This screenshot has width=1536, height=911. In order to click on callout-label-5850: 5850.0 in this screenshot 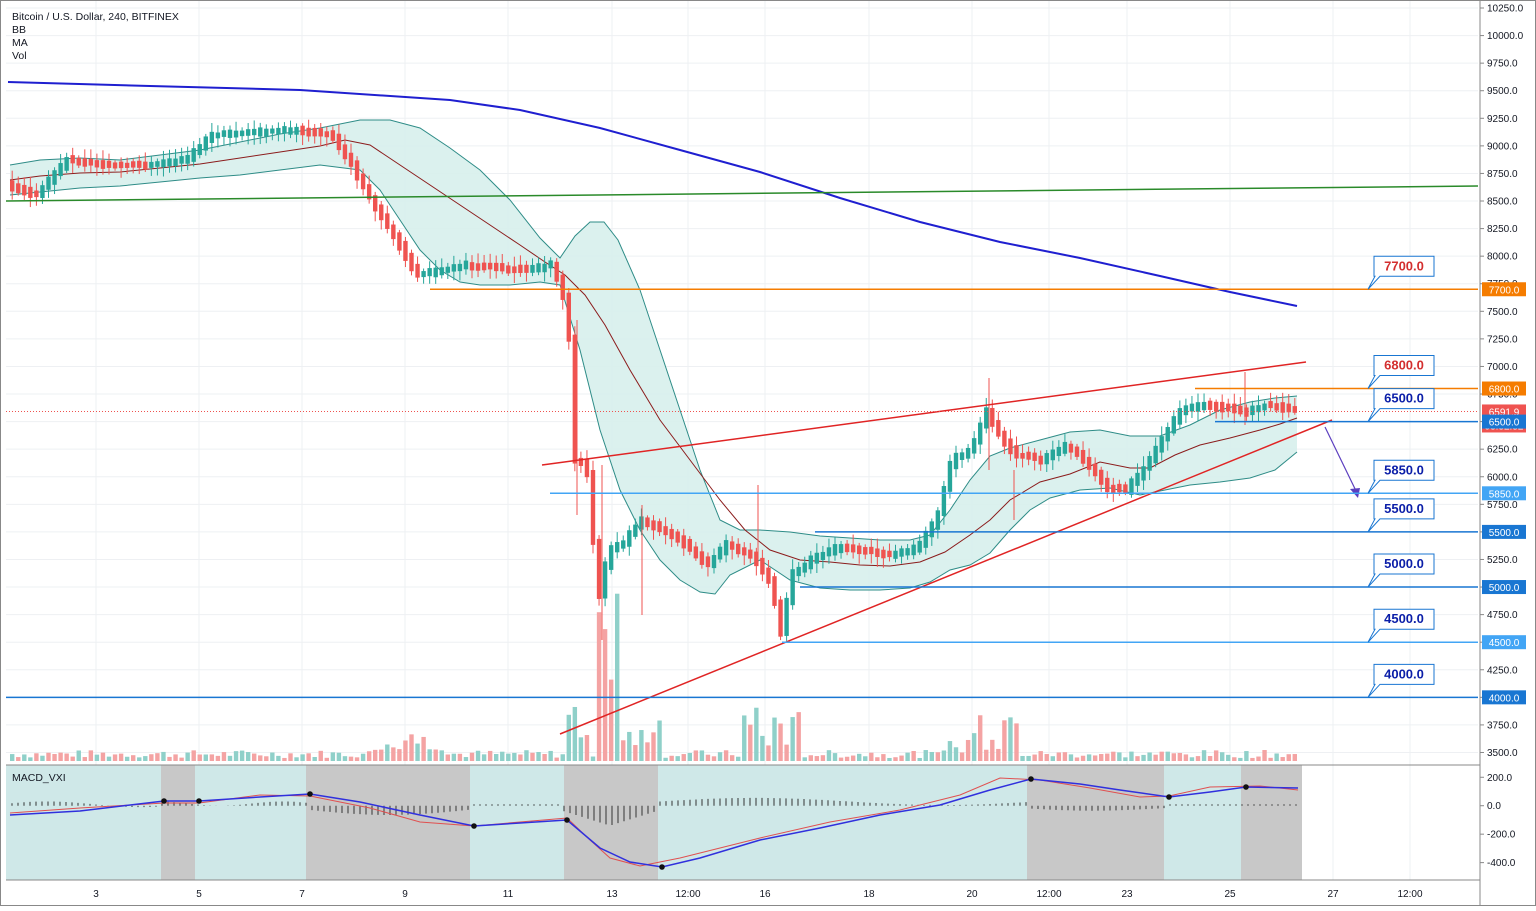, I will do `click(1404, 469)`.